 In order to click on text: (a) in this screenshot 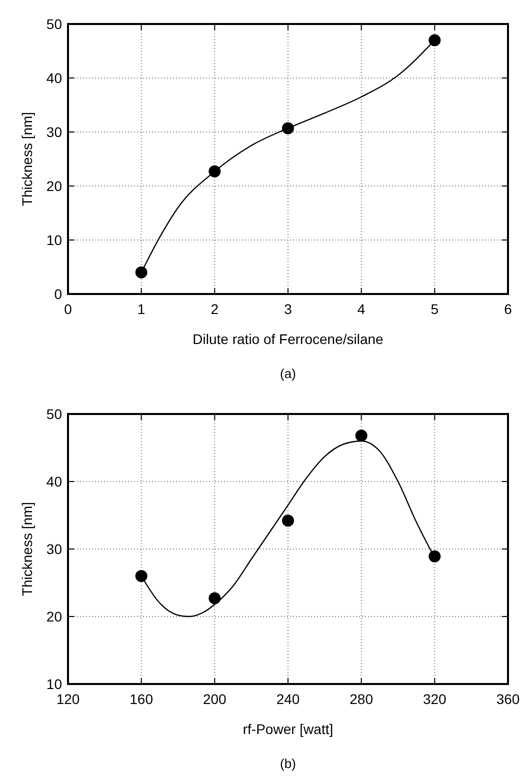, I will do `click(288, 373)`.